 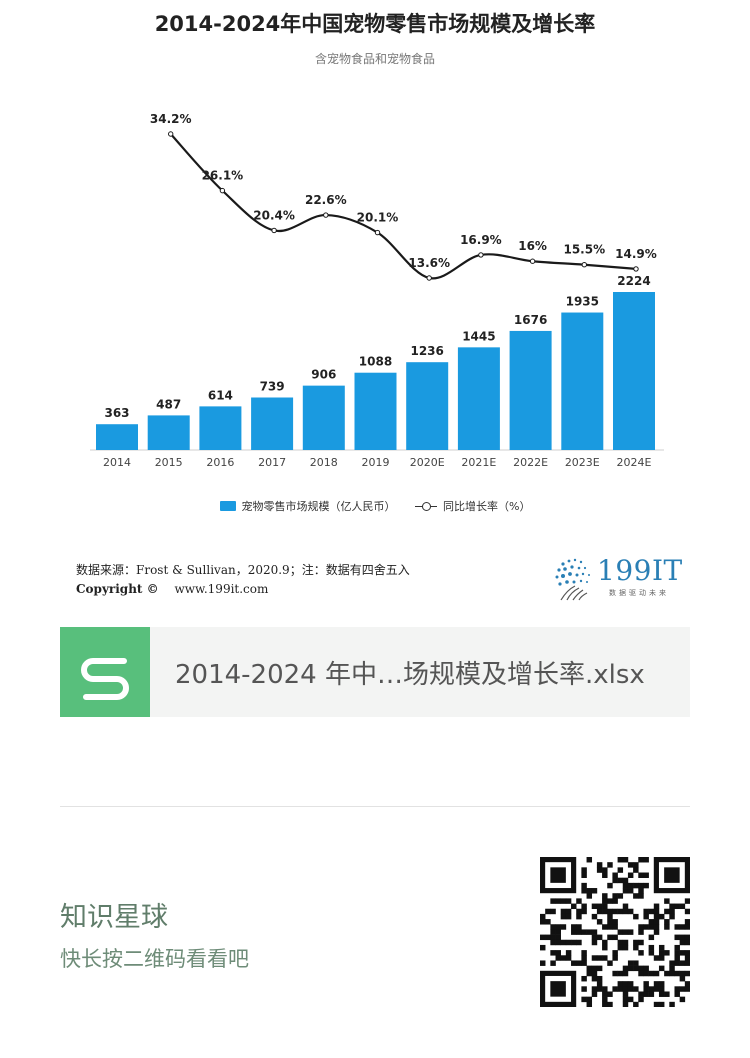 What do you see at coordinates (481, 255) in the screenshot?
I see `growth-point-2021E` at bounding box center [481, 255].